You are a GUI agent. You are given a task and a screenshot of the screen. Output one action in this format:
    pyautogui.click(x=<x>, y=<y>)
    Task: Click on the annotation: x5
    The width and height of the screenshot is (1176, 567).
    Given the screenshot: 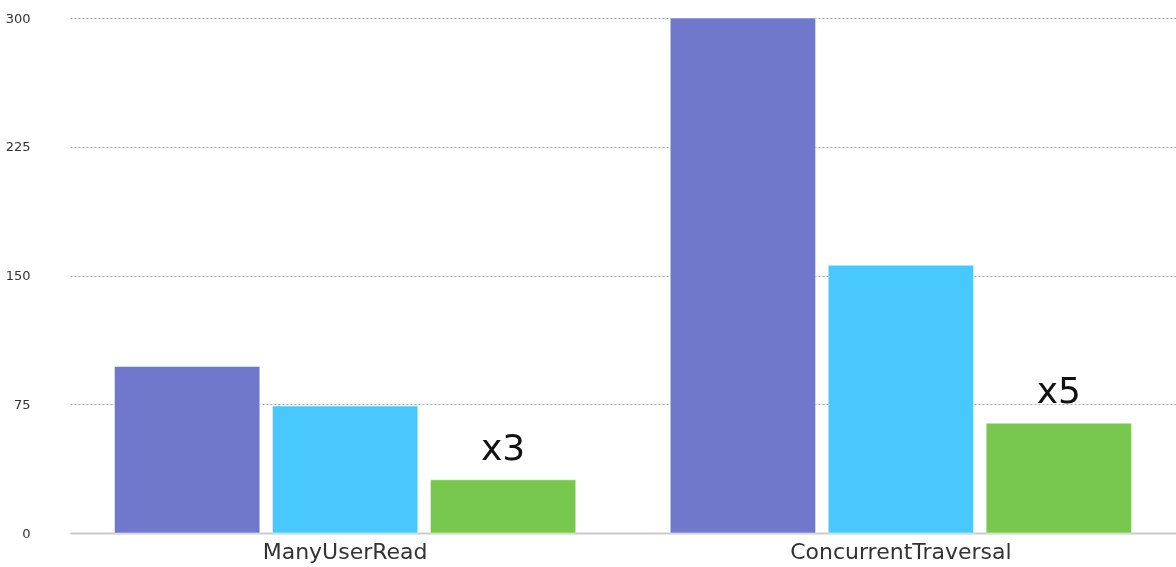 What is the action you would take?
    pyautogui.click(x=1058, y=391)
    